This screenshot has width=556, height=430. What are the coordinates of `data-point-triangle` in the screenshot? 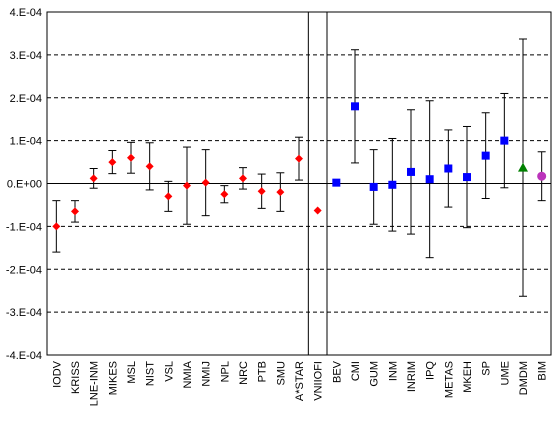 It's located at (523, 167).